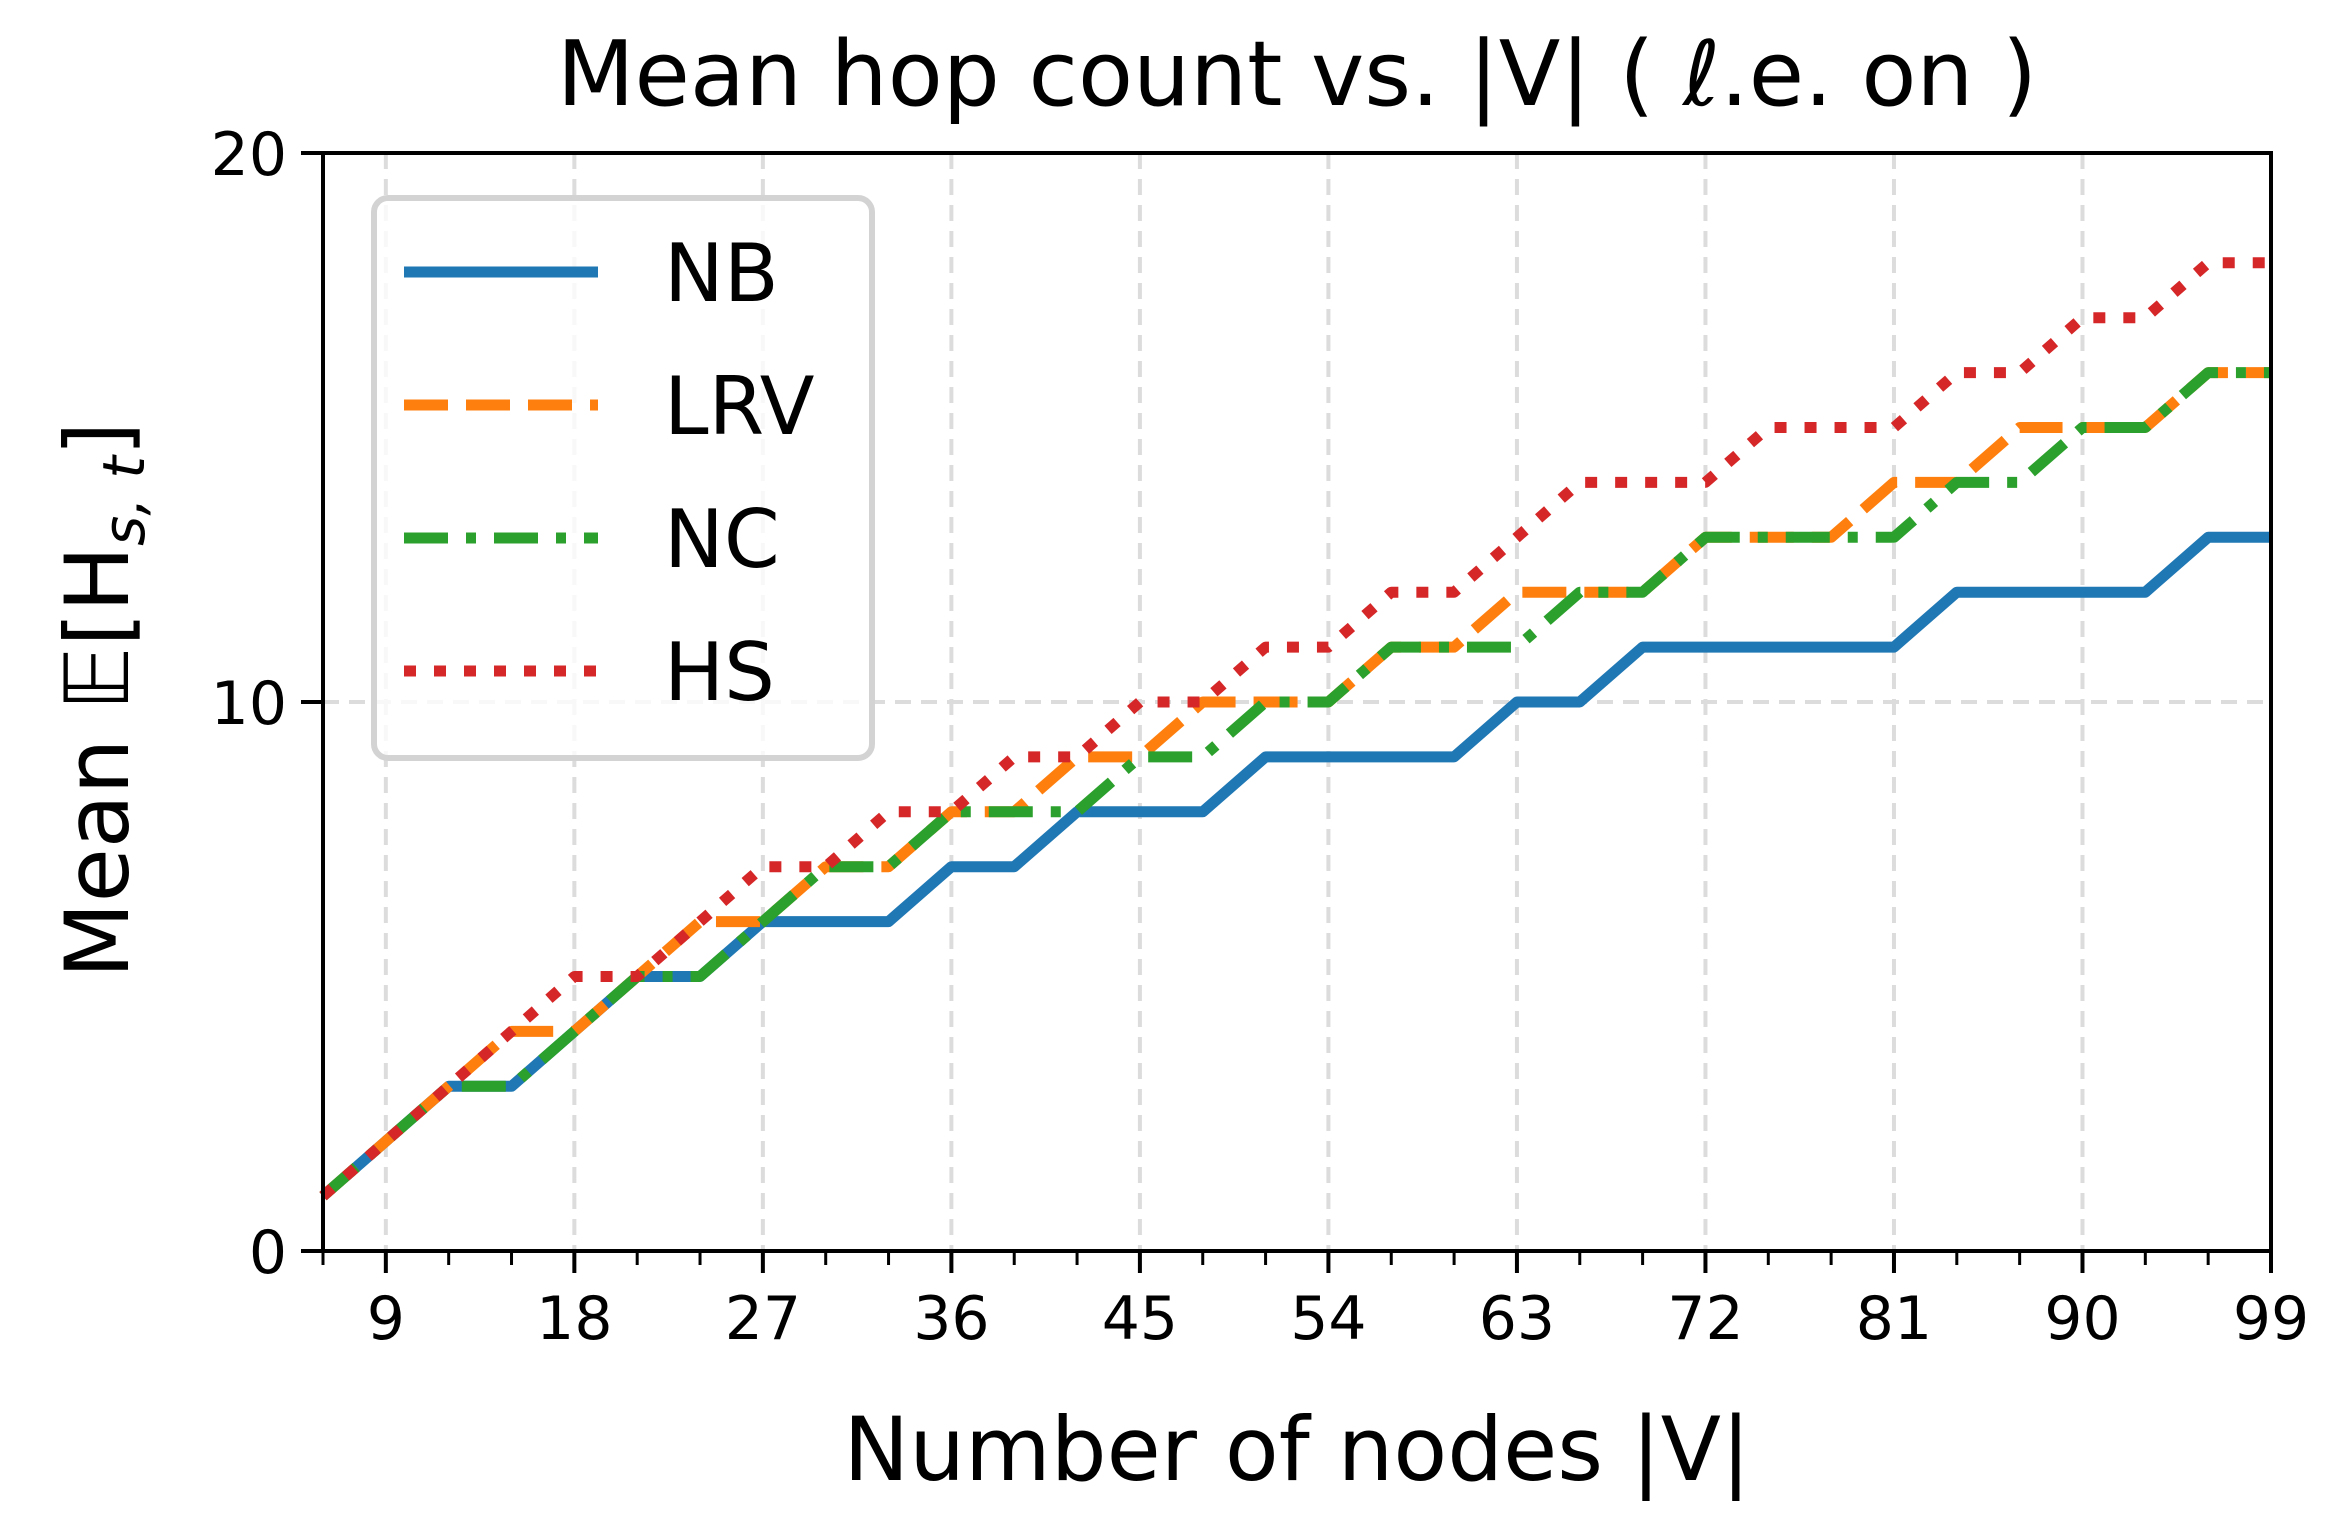 Image resolution: width=2335 pixels, height=1532 pixels. Describe the element at coordinates (951, 1319) in the screenshot. I see `x-tick-label: 36` at that location.